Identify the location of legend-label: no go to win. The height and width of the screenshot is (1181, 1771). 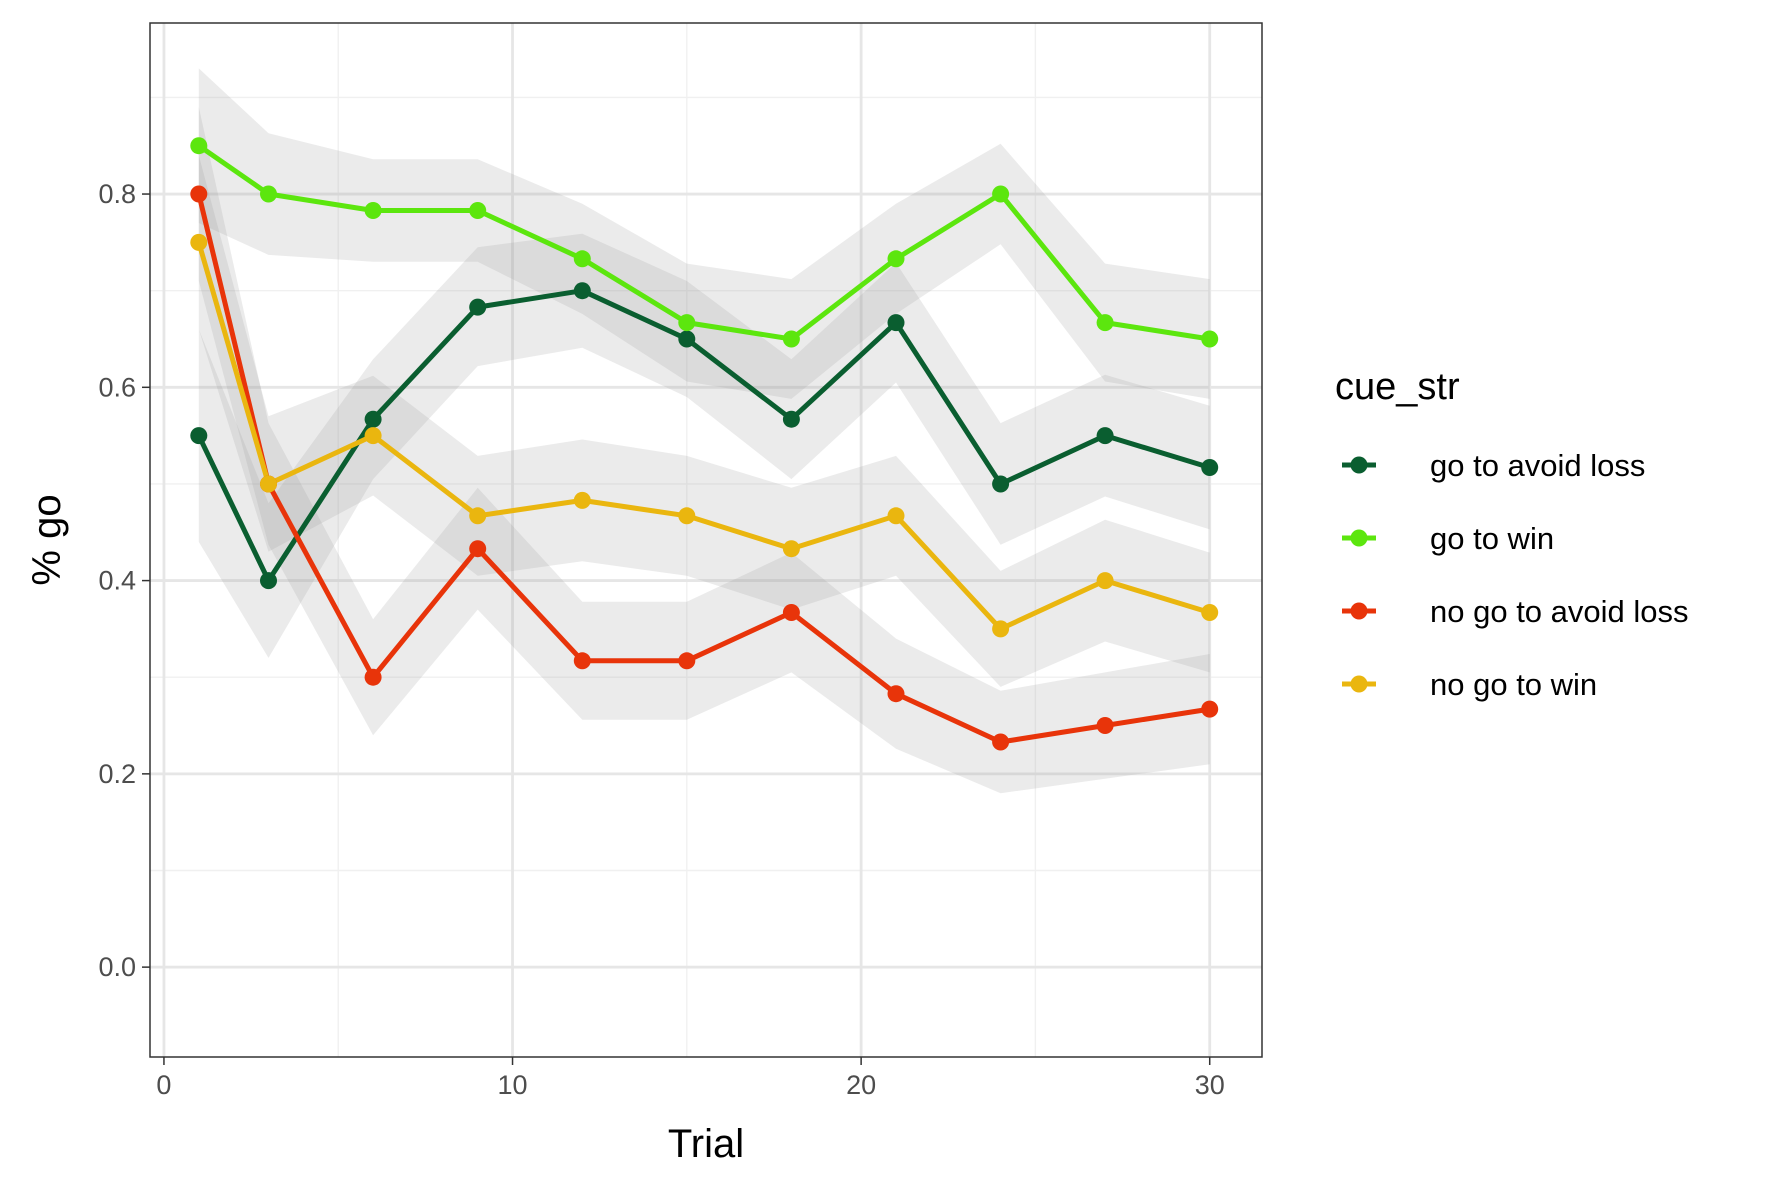
(1513, 684).